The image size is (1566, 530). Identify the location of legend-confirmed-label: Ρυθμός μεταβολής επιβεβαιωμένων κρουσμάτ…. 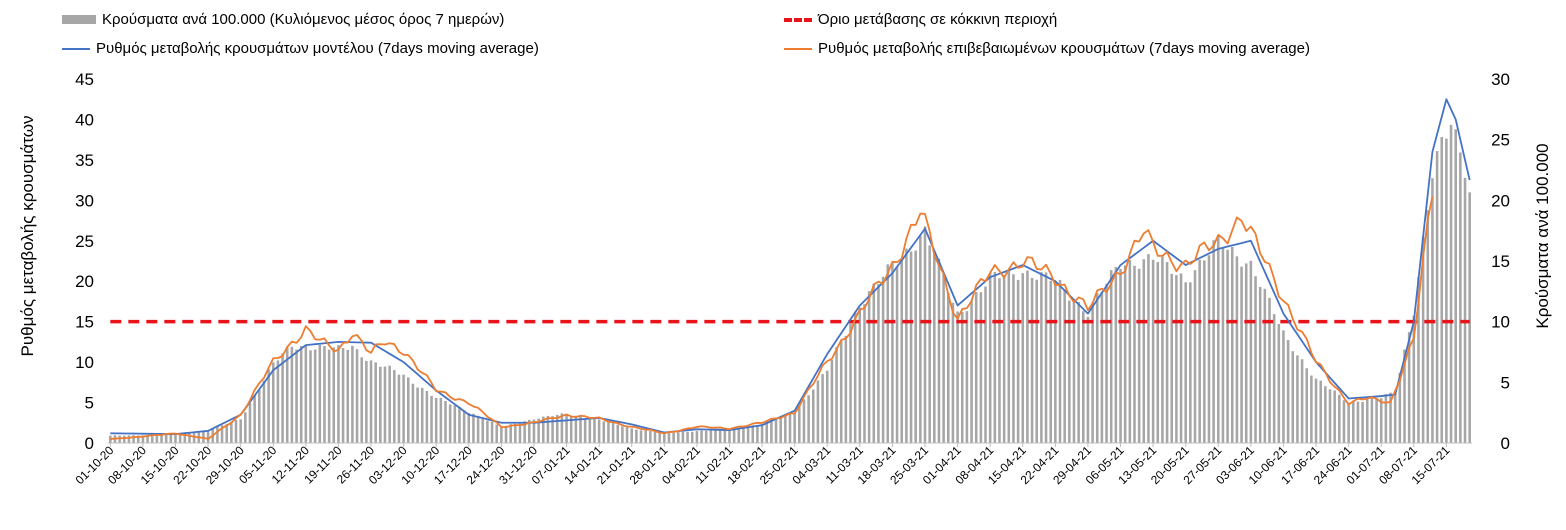
(1064, 48).